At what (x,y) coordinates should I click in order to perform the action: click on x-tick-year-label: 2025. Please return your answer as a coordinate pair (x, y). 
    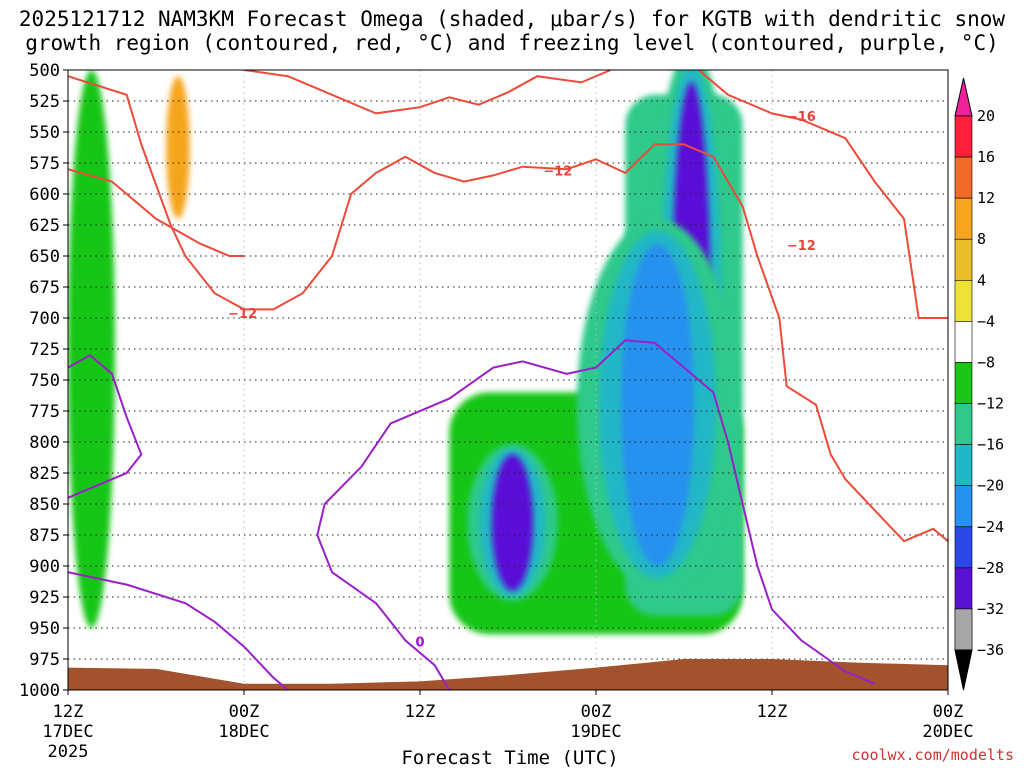
    Looking at the image, I should click on (68, 752).